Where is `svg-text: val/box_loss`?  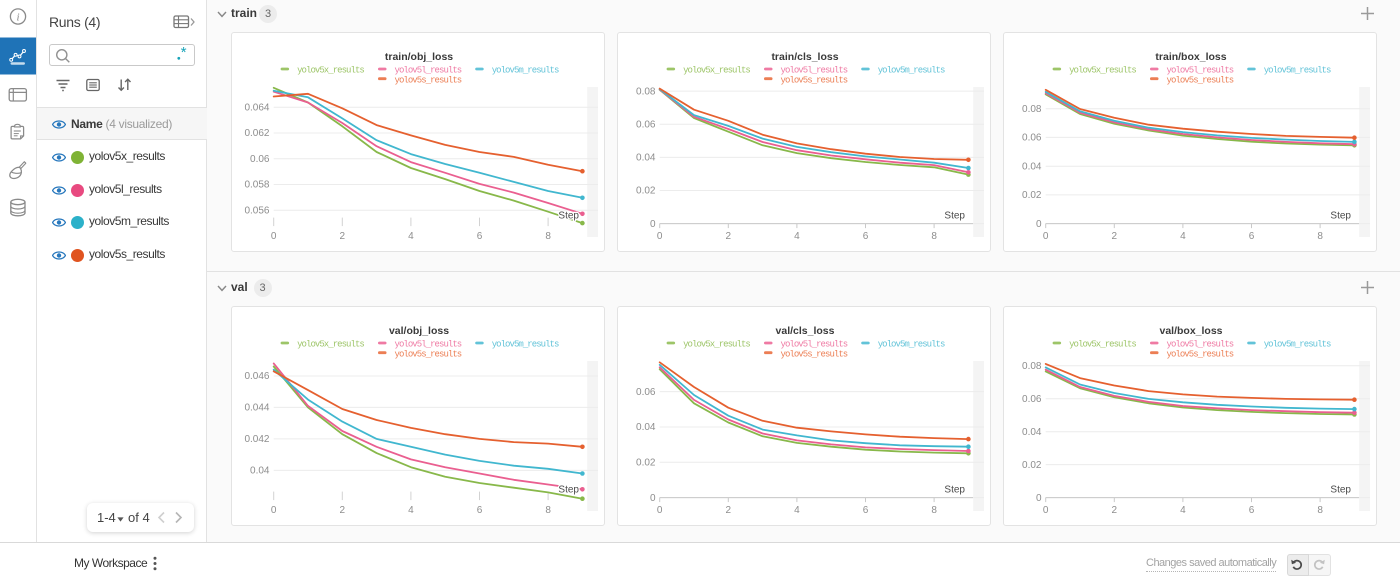
svg-text: val/box_loss is located at coordinates (1190, 331).